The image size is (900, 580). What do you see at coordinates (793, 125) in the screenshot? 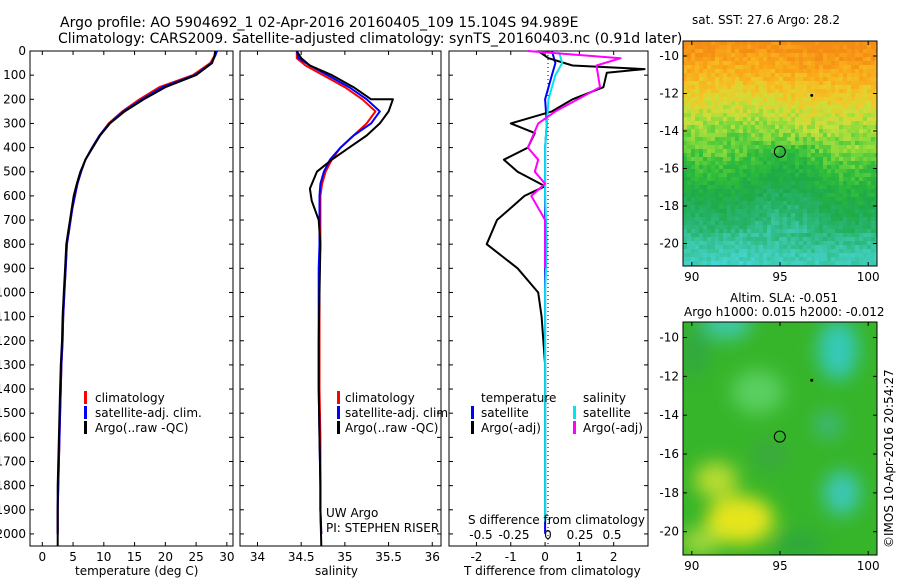
I see `sst-map-markers` at bounding box center [793, 125].